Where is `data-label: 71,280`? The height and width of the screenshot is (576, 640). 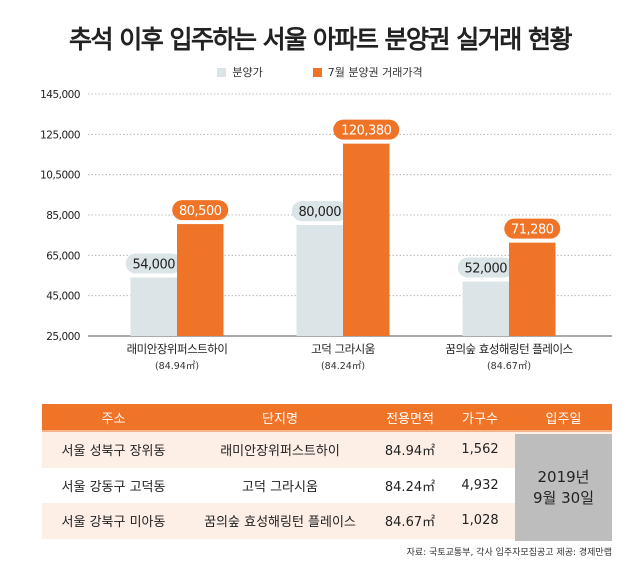
data-label: 71,280 is located at coordinates (532, 230).